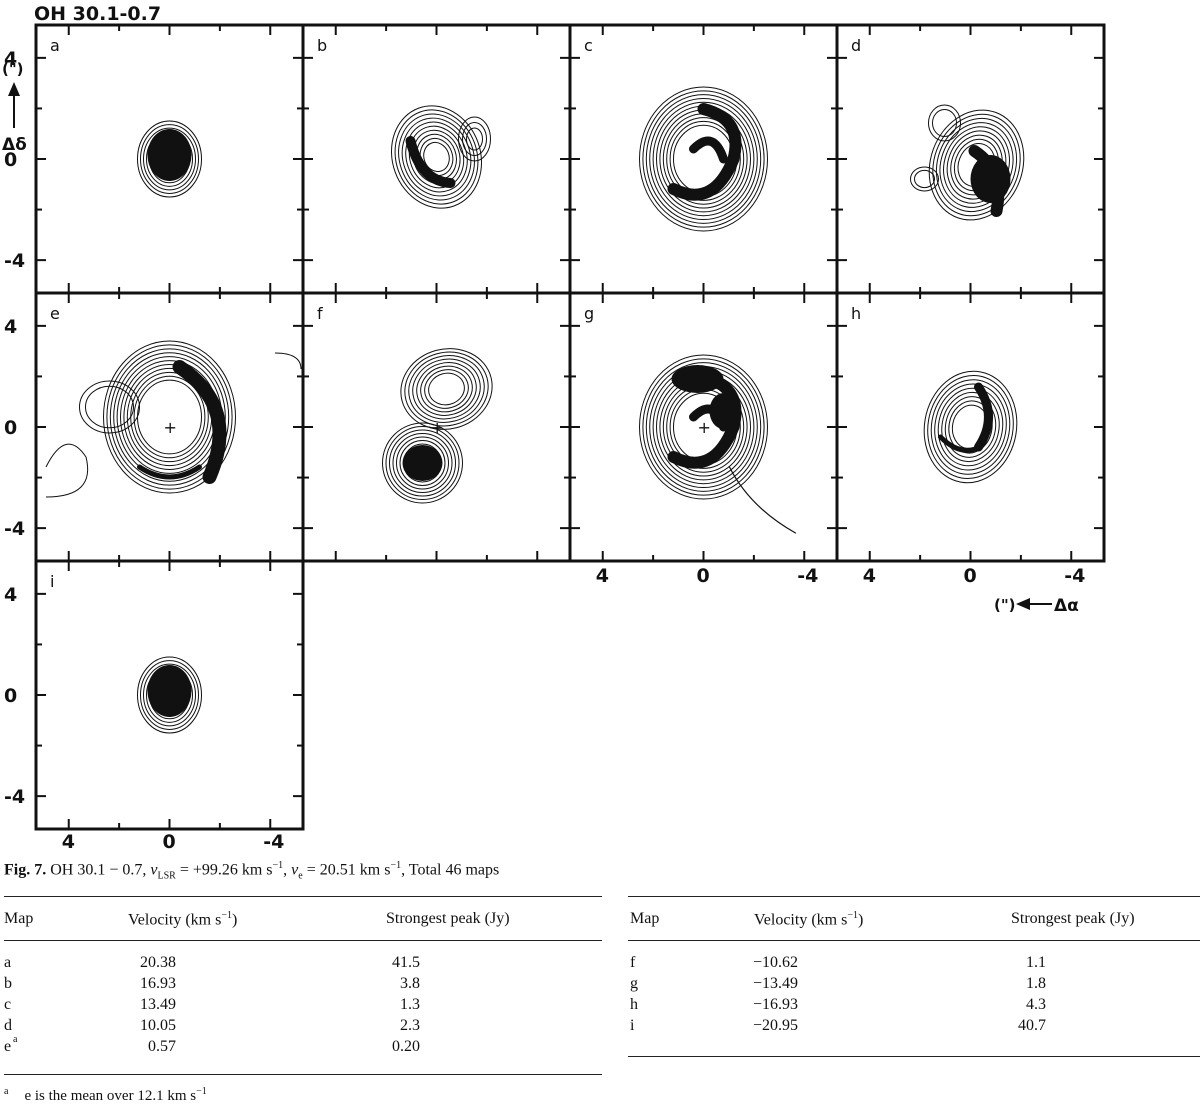 This screenshot has width=1200, height=1112. I want to click on table-cell-map: i, so click(632, 1025).